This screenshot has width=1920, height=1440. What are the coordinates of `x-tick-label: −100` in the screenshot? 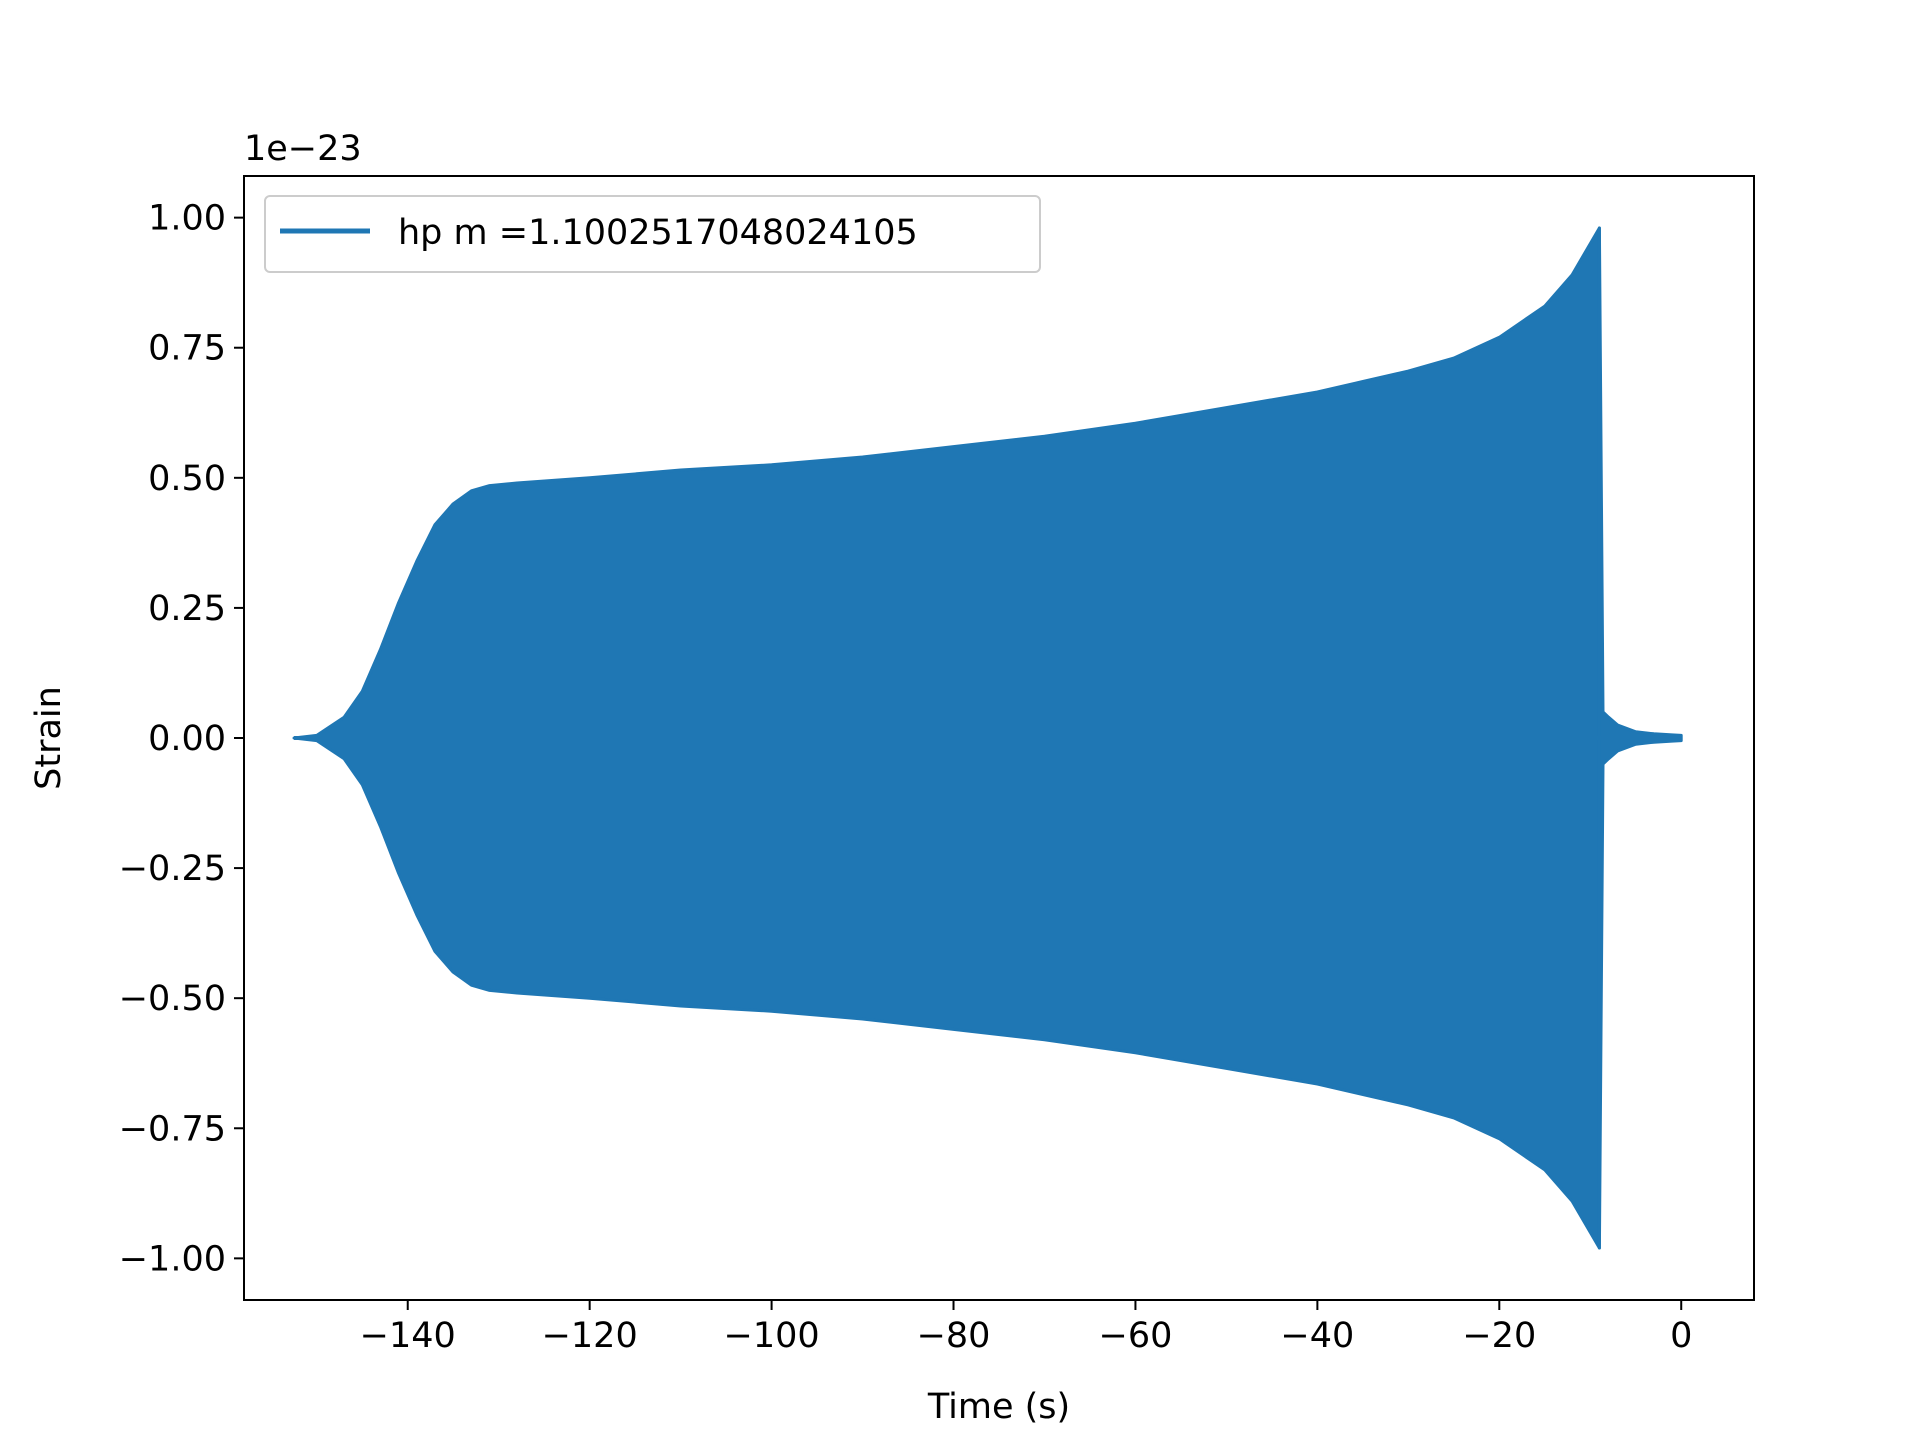 It's located at (772, 1336).